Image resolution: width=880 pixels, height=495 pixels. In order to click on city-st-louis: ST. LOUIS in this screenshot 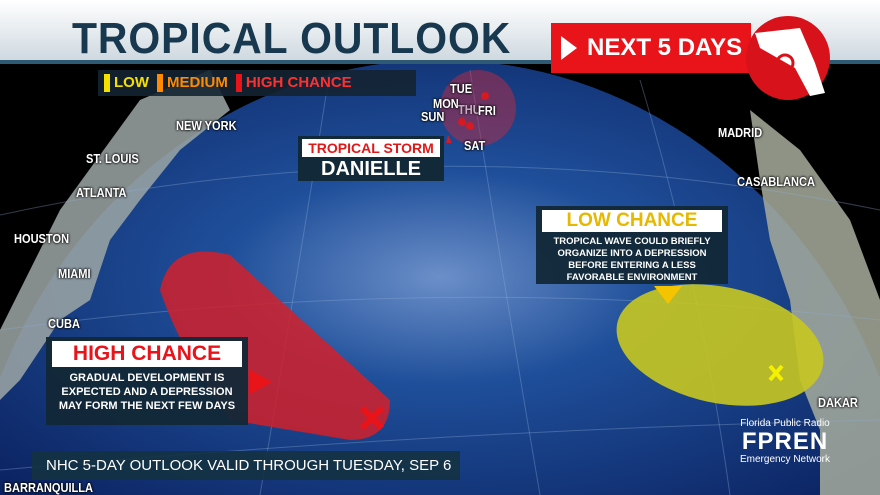, I will do `click(112, 158)`.